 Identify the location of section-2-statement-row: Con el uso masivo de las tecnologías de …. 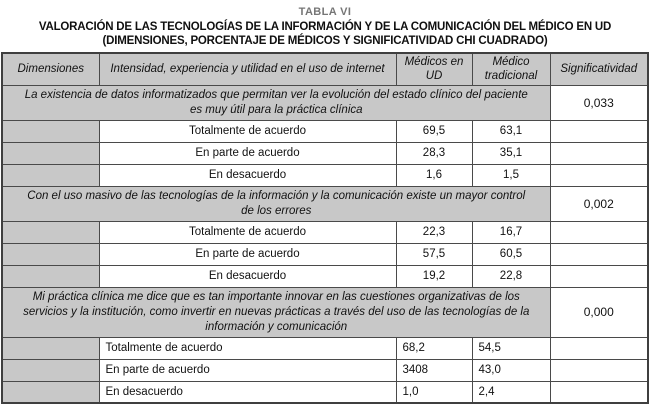
(325, 203).